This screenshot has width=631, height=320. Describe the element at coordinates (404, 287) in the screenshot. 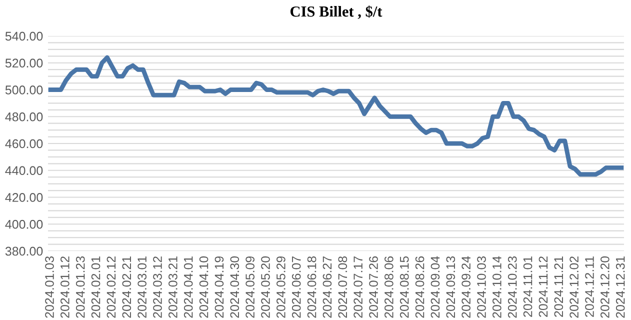

I see `x-tick-label: 2024.08.15` at that location.